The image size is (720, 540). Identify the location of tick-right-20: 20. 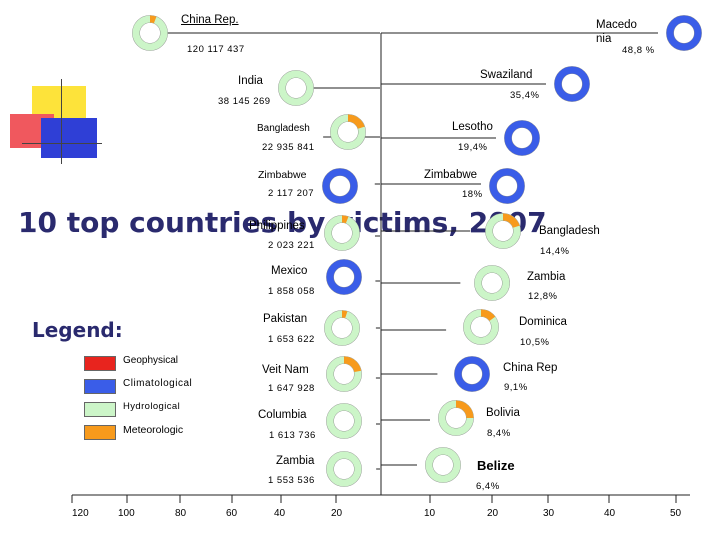
(493, 513).